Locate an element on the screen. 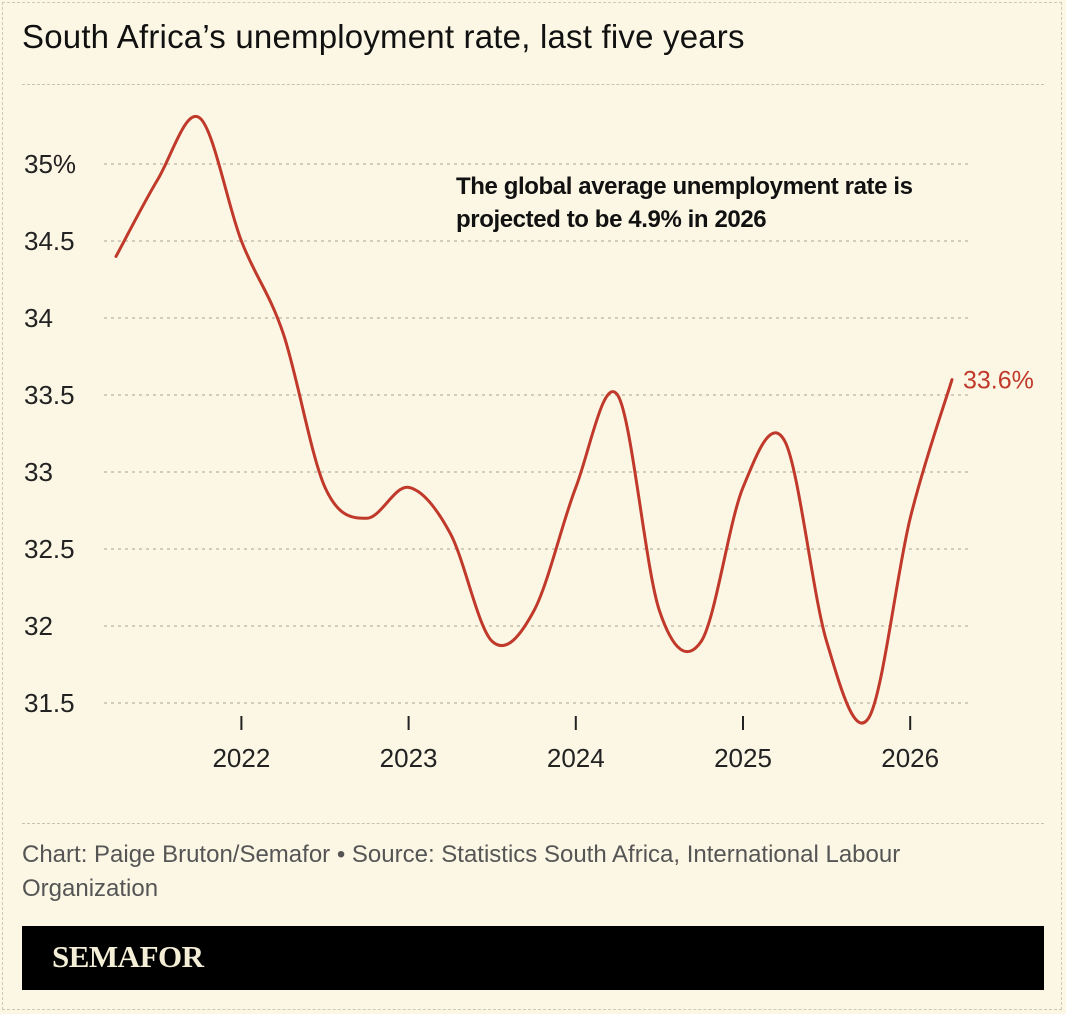 This screenshot has width=1066, height=1014. x-tick-label: 2024 is located at coordinates (576, 758).